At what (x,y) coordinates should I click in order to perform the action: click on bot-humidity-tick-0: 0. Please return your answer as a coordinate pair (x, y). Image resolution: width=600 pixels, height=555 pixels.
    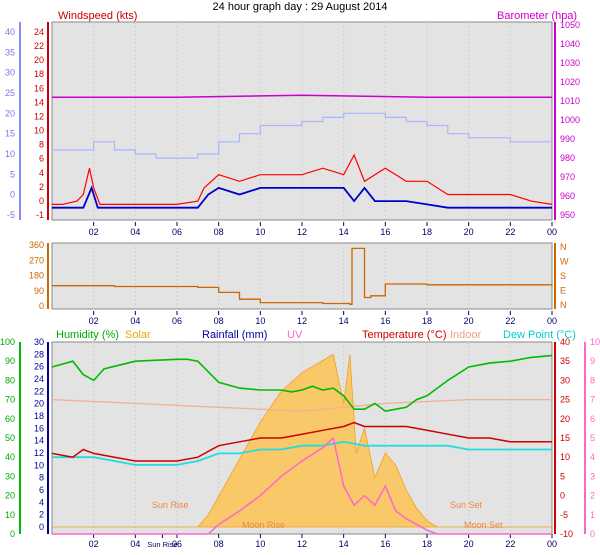
    Looking at the image, I should click on (12, 534).